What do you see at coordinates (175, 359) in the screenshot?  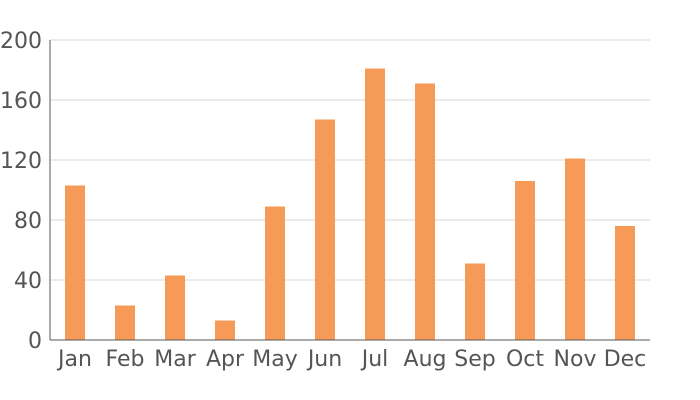 I see `x-tick-label: Mar` at bounding box center [175, 359].